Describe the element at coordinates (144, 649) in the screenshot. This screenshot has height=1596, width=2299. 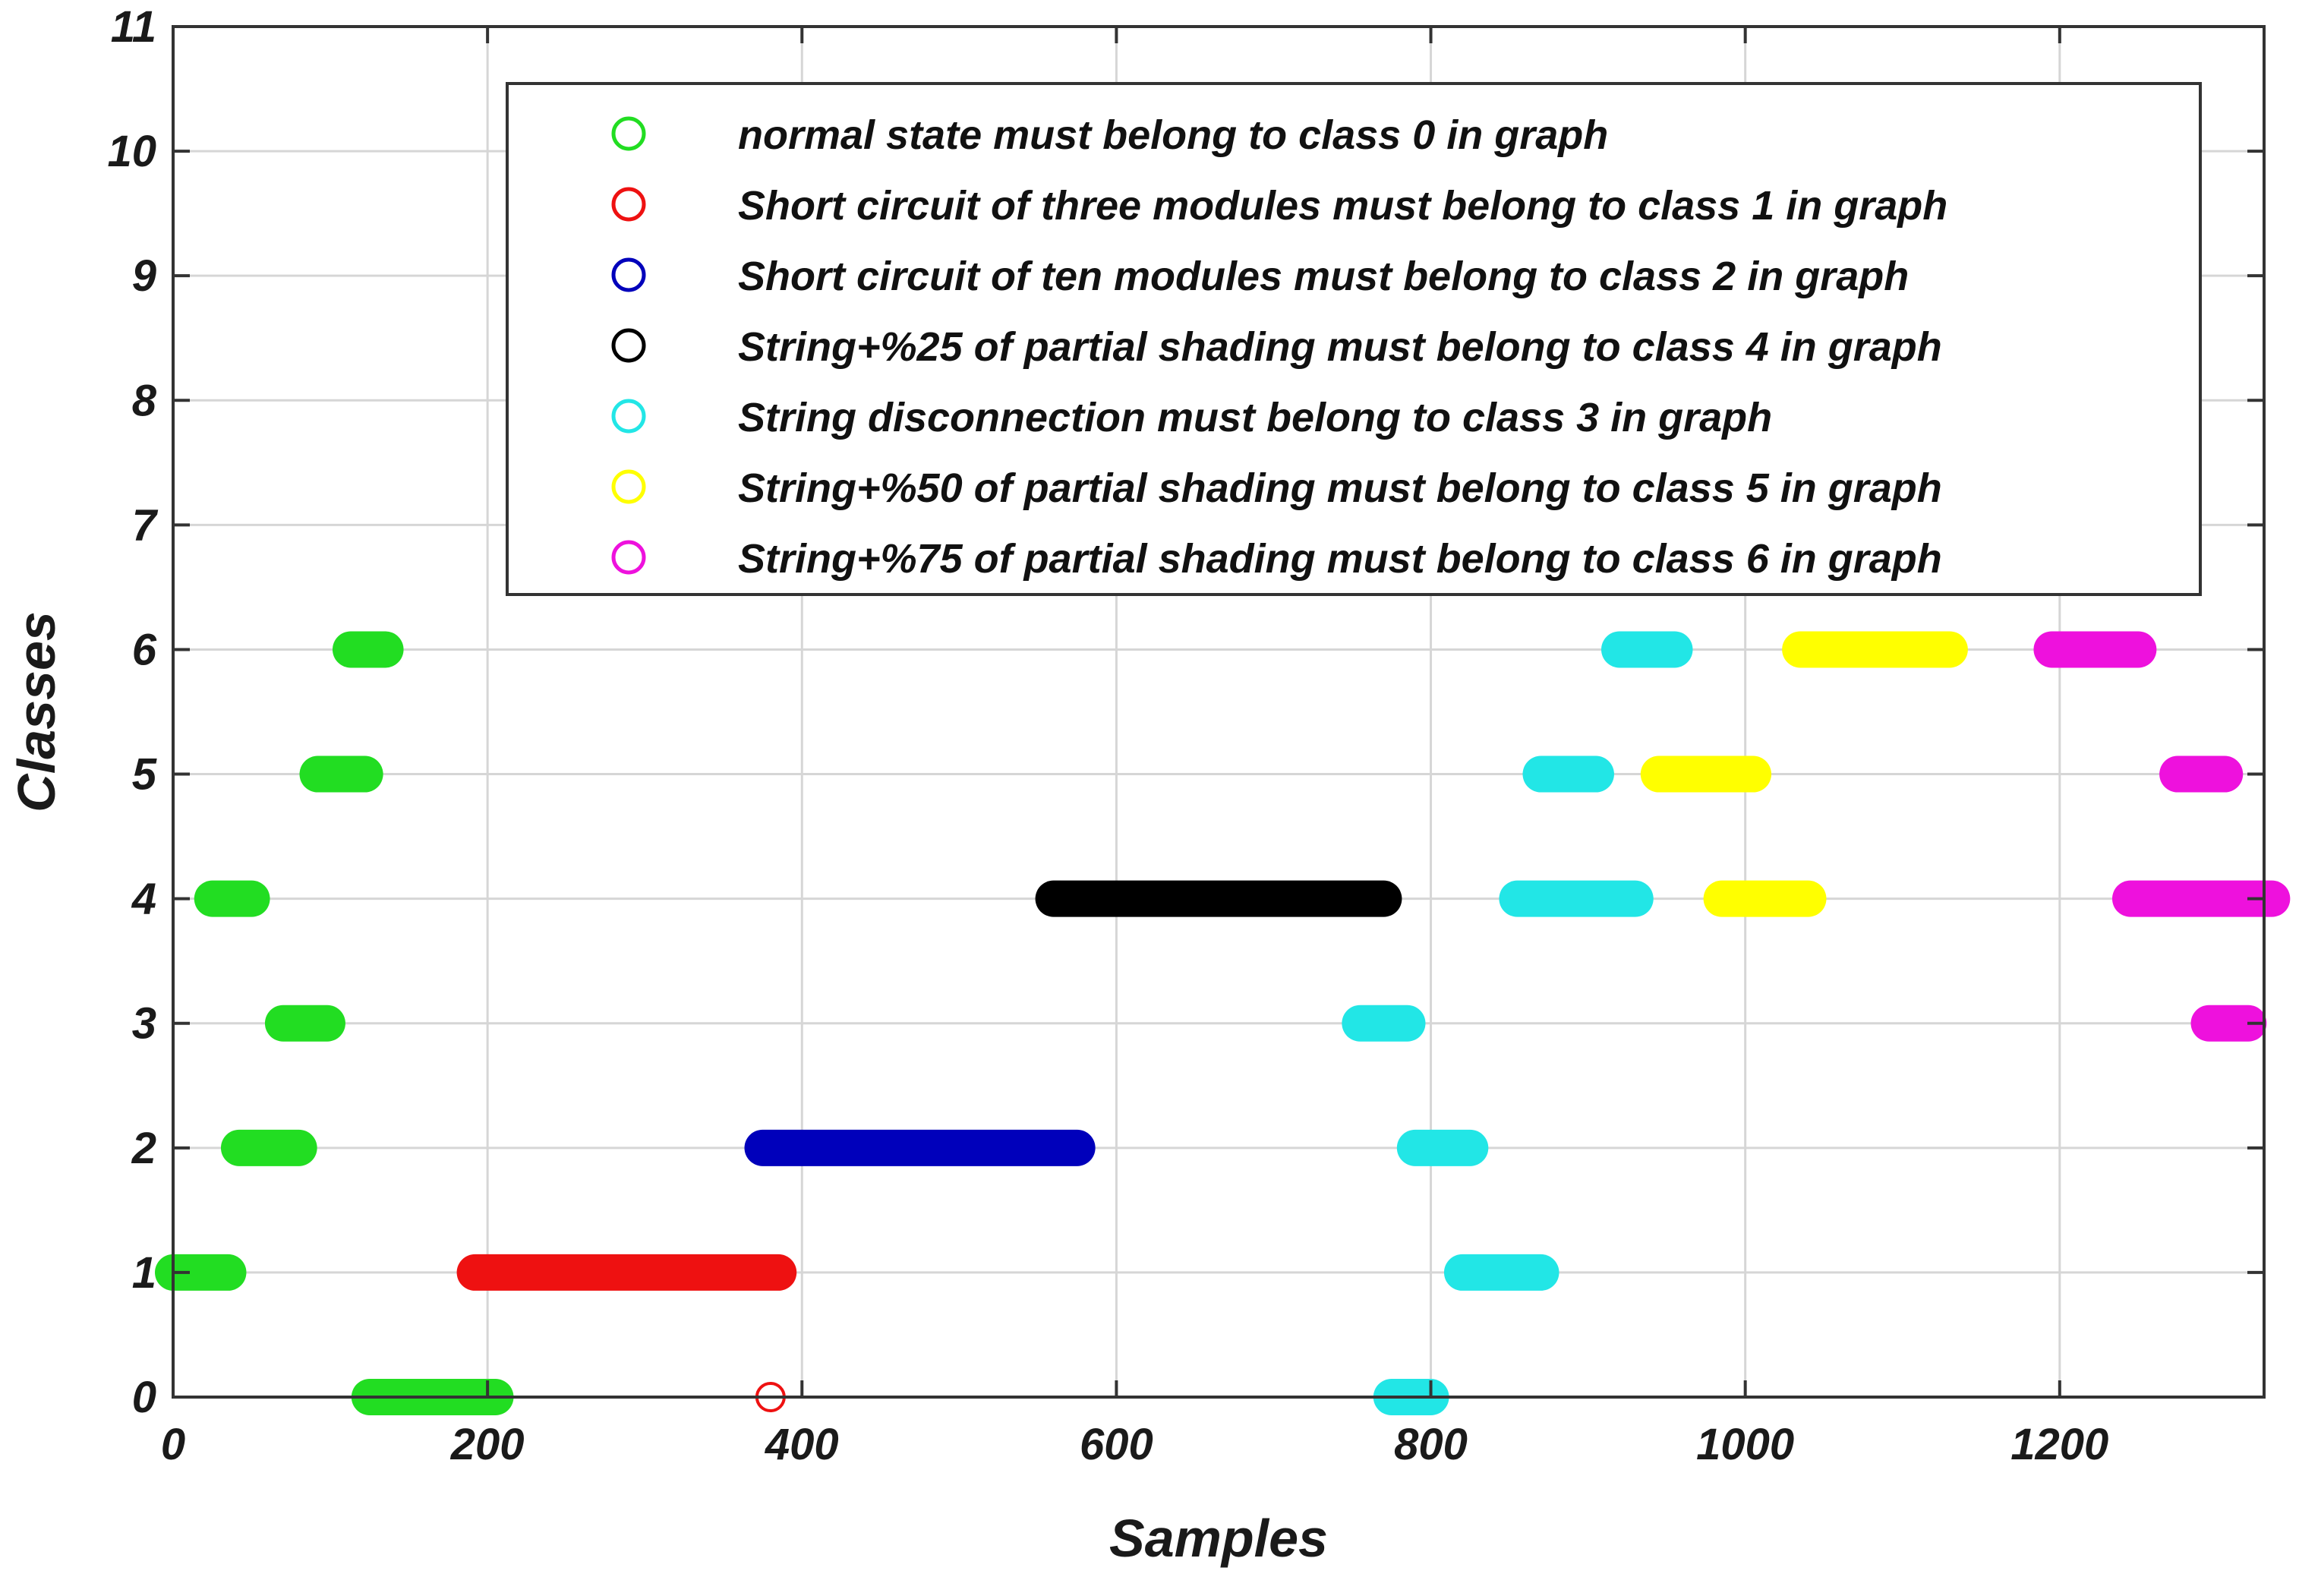
I see `y-tick-label: 6` at that location.